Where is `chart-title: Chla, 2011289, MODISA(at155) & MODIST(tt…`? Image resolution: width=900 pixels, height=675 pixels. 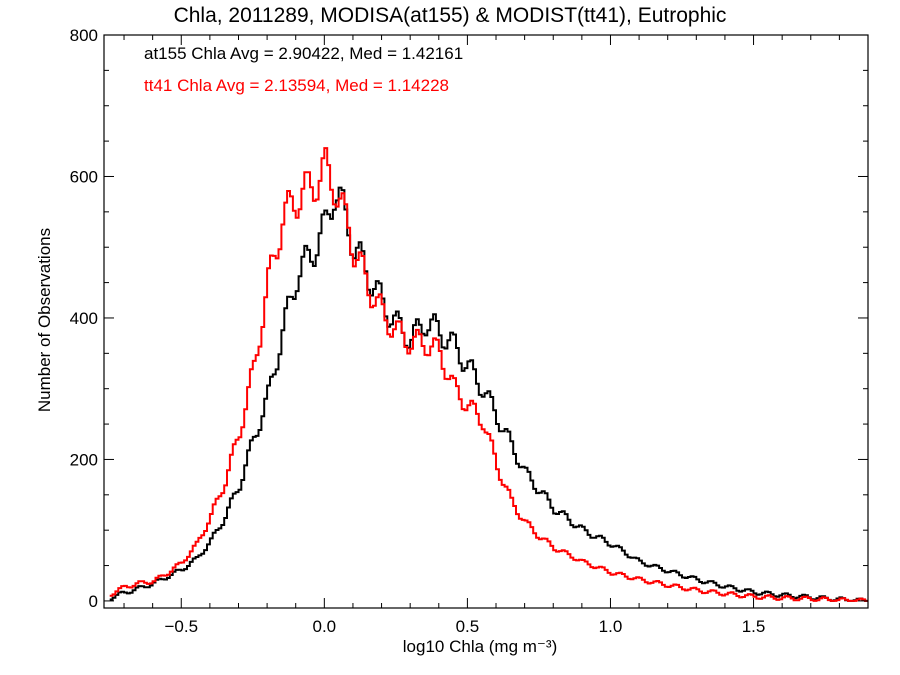 chart-title: Chla, 2011289, MODISA(at155) & MODIST(tt… is located at coordinates (450, 15).